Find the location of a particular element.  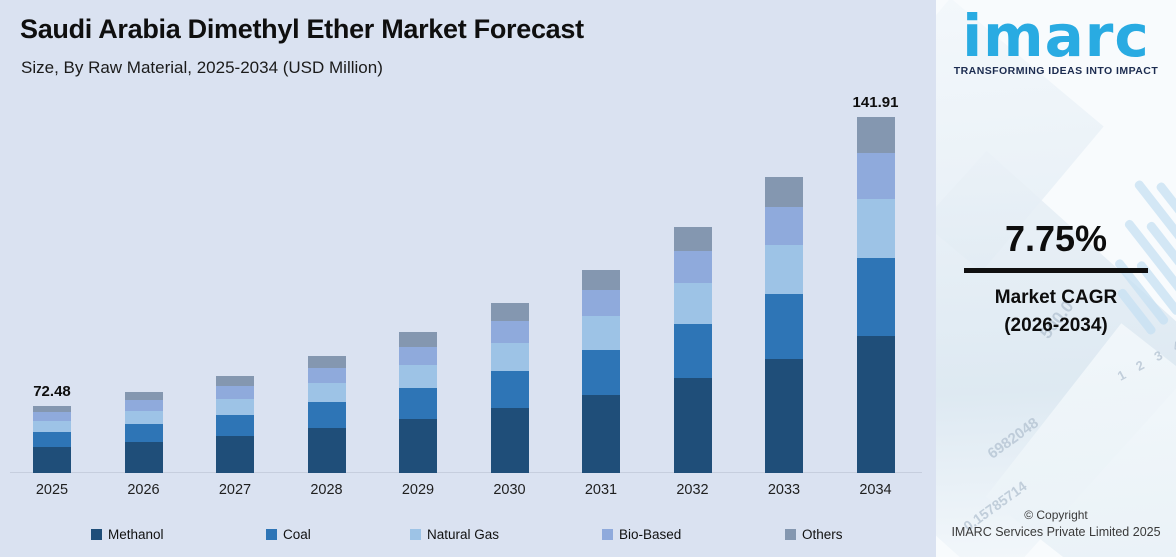

stacked-bar-2031 is located at coordinates (601, 371).